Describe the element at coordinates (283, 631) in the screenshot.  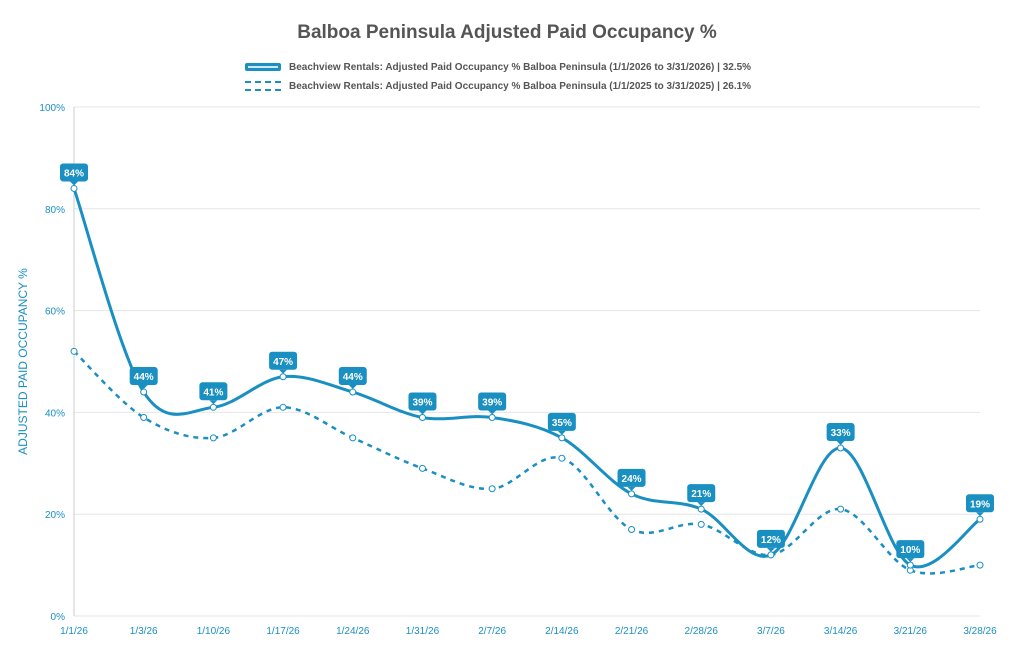
I see `x-tick-label: 1/17/26` at that location.